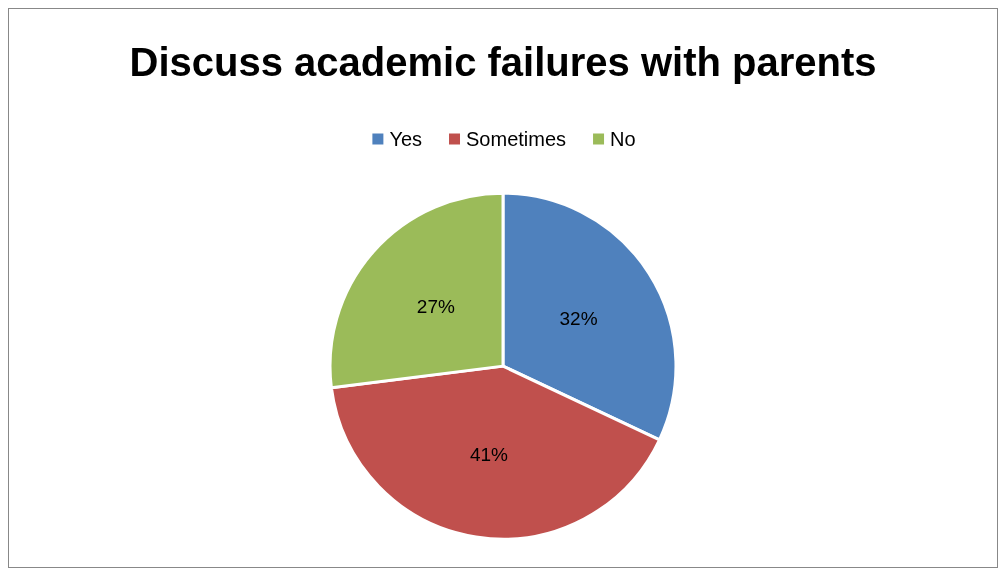 The height and width of the screenshot is (573, 1005). I want to click on legend-label: Sometimes, so click(516, 139).